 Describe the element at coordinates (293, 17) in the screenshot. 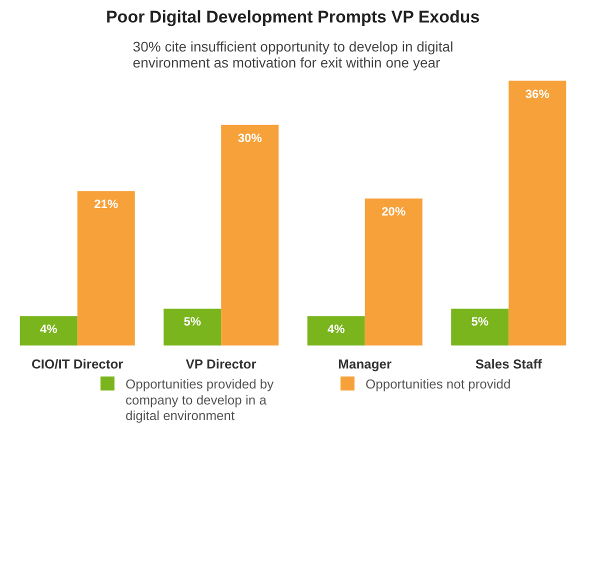

I see `chart-title: Poor Digital Development Prompts VP Exodus` at that location.